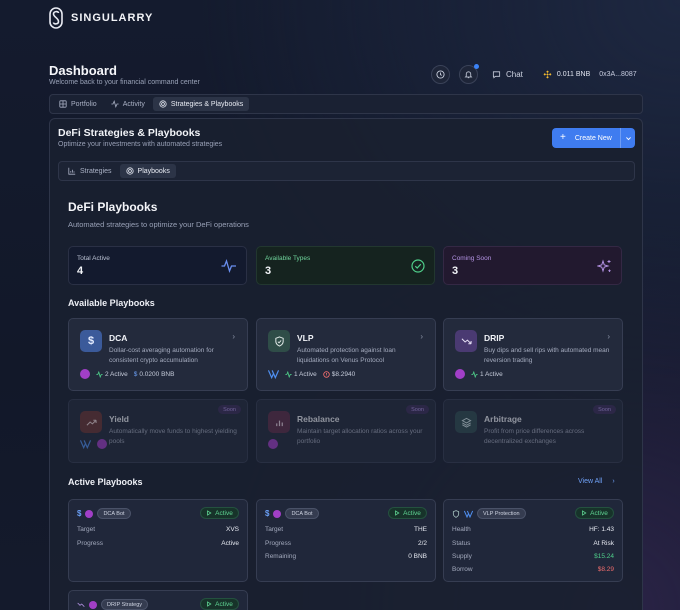 The width and height of the screenshot is (680, 610). Describe the element at coordinates (158, 600) in the screenshot. I see `active-card-drip: DRIP Strategy Active` at that location.